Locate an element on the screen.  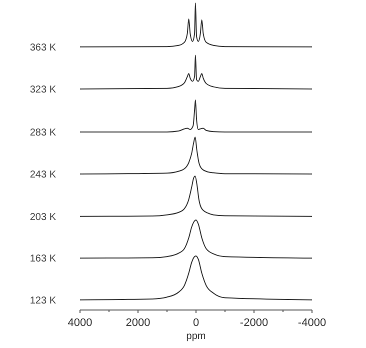
text: 163 K is located at coordinates (43, 259).